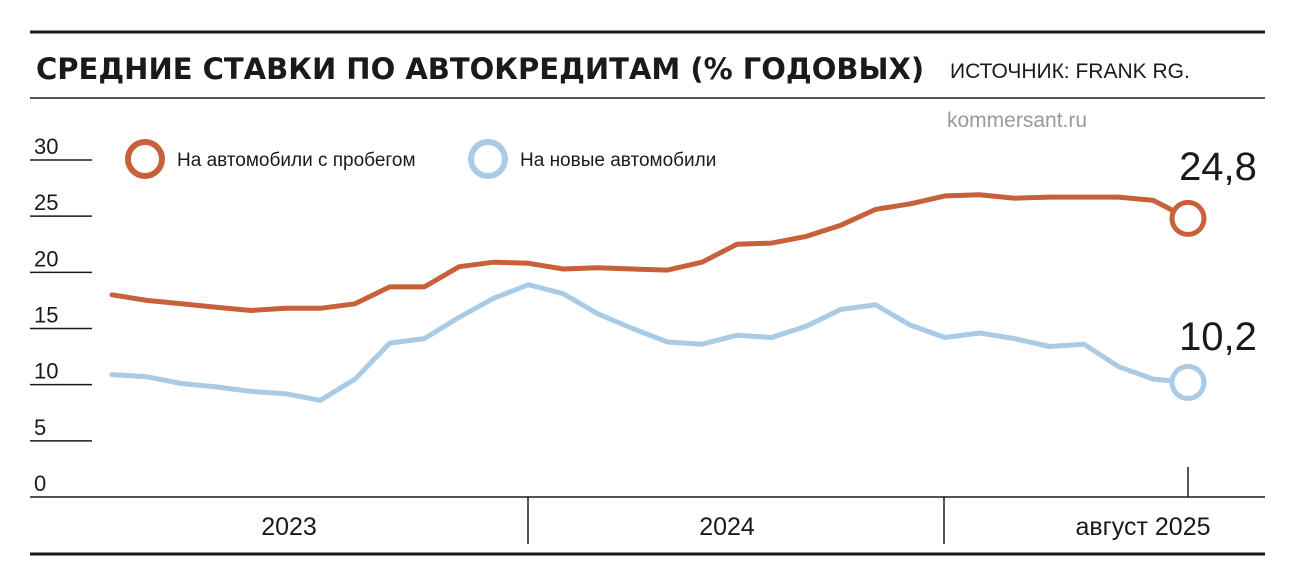 The image size is (1295, 588). I want to click on y-tick-label-30: 30, so click(46, 146).